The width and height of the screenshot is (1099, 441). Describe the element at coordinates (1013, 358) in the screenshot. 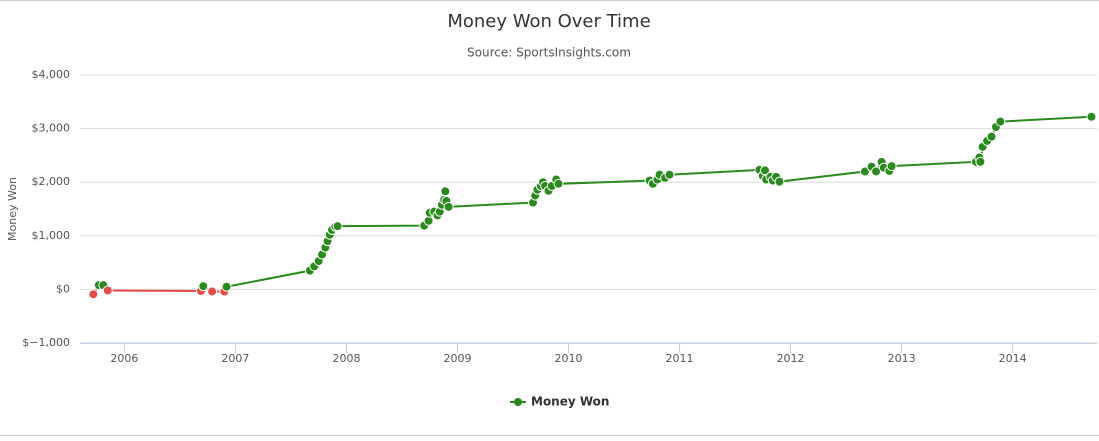

I see `x-tick-label: 2014` at that location.